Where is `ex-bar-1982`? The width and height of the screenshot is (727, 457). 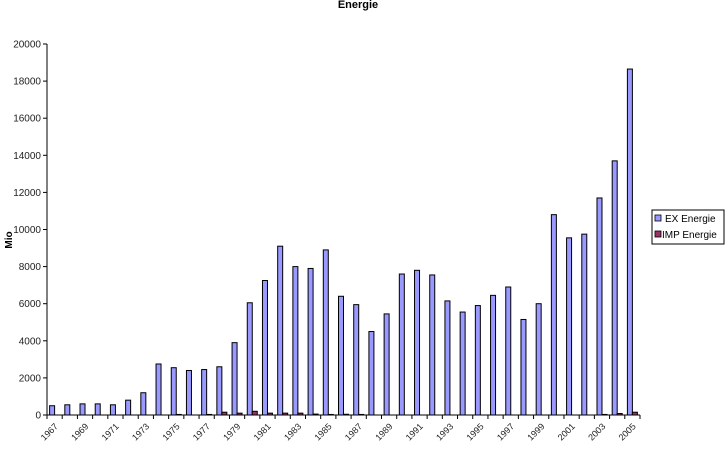
ex-bar-1982 is located at coordinates (280, 330).